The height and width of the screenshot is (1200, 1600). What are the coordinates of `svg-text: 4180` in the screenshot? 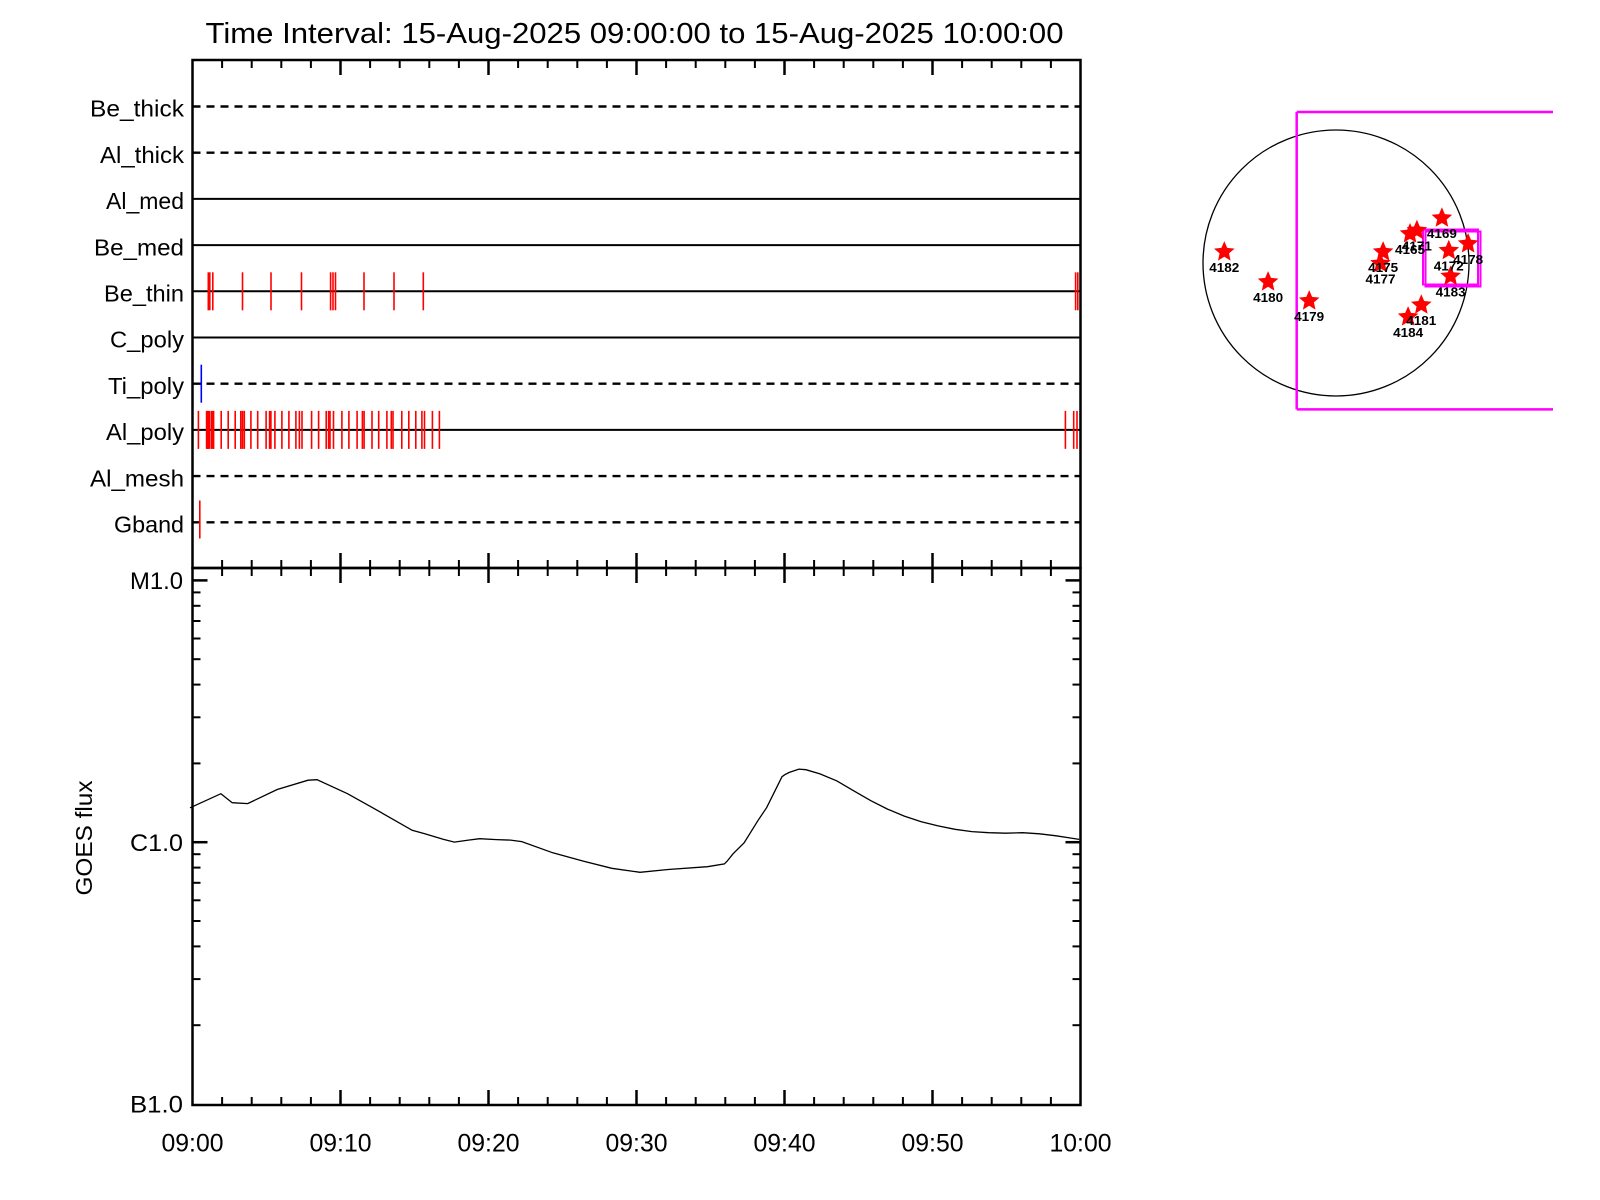 It's located at (1268, 297).